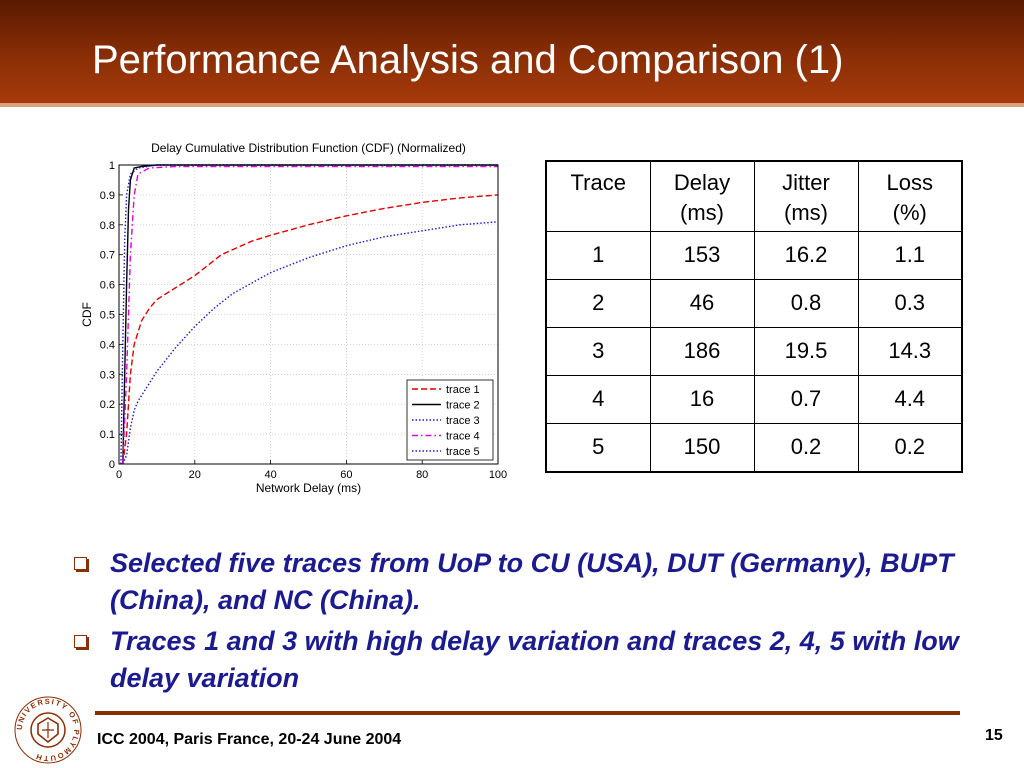  Describe the element at coordinates (249, 739) in the screenshot. I see `footer-text: ICC 2004, Paris France, 20-24 June 2004` at that location.